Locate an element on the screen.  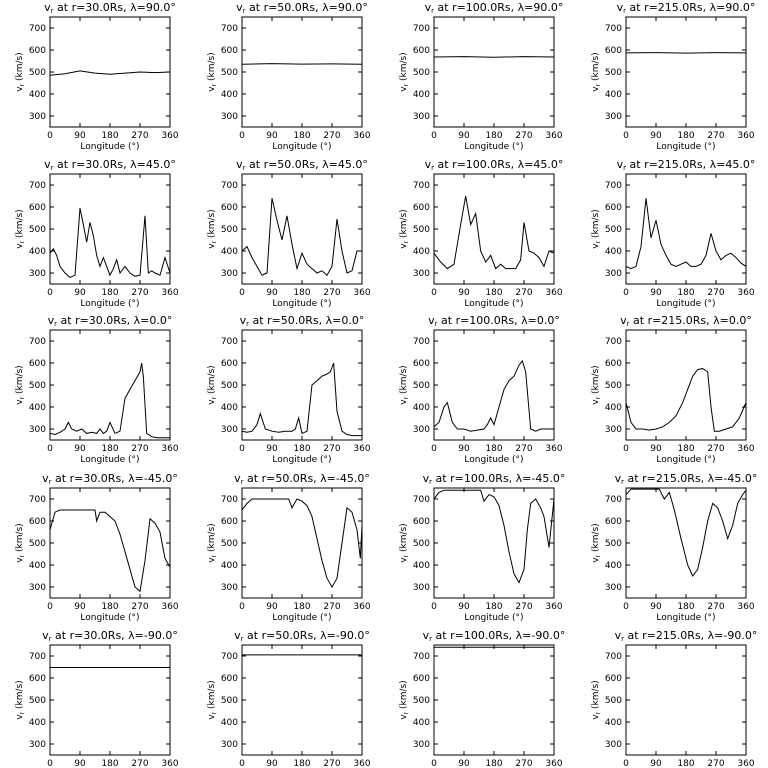
panel-title: vr at r=50.0Rs, λ=0.0° is located at coordinates (302, 321).